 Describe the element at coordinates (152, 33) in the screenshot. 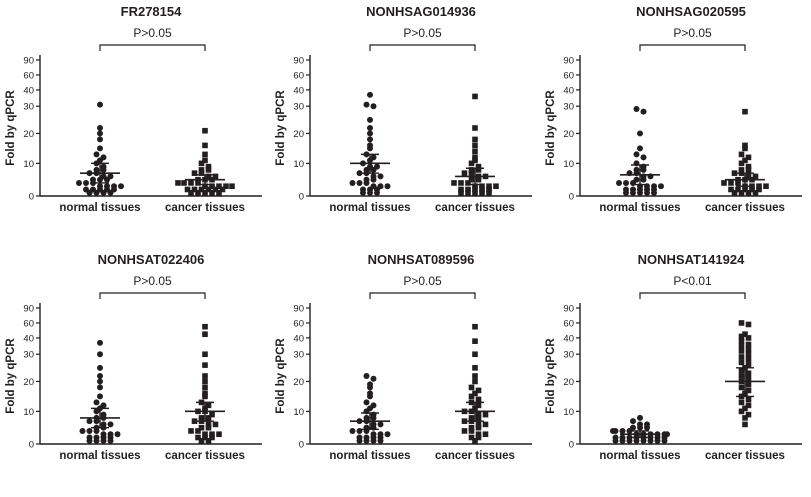

I see `p-value-label: P>0.05` at that location.